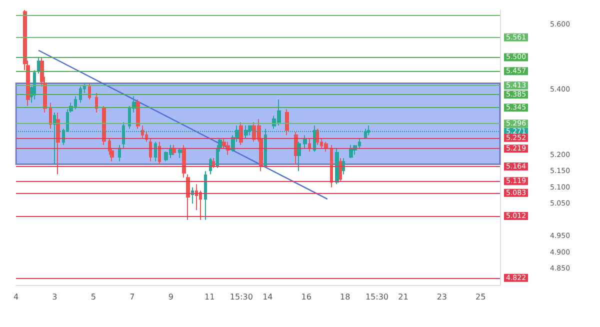 The width and height of the screenshot is (600, 327). Describe the element at coordinates (267, 297) in the screenshot. I see `x-tick-label: 14` at that location.